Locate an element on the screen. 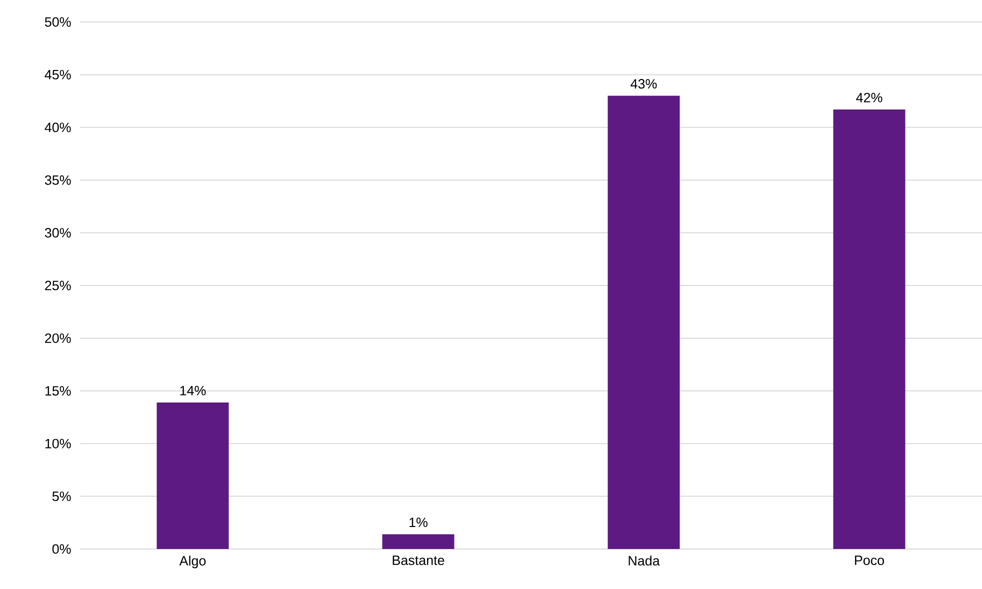  x-tick-label: Poco is located at coordinates (869, 561).